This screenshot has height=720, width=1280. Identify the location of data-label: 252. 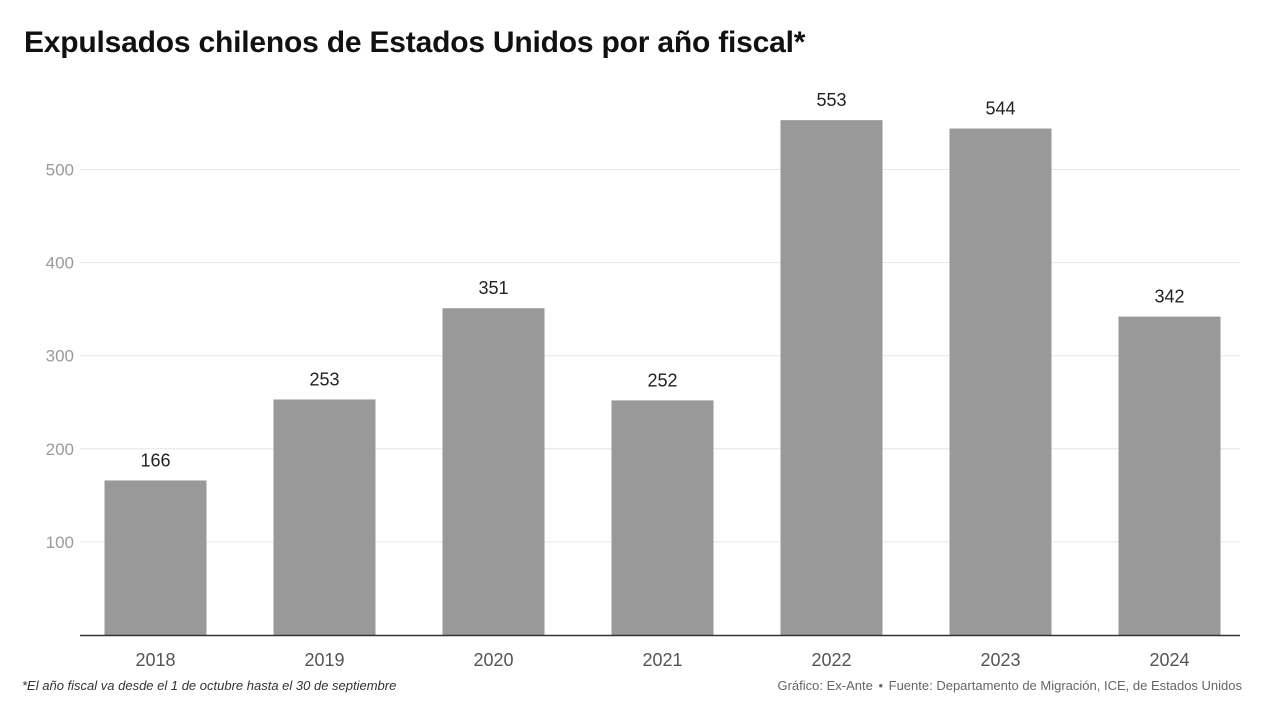
(662, 380).